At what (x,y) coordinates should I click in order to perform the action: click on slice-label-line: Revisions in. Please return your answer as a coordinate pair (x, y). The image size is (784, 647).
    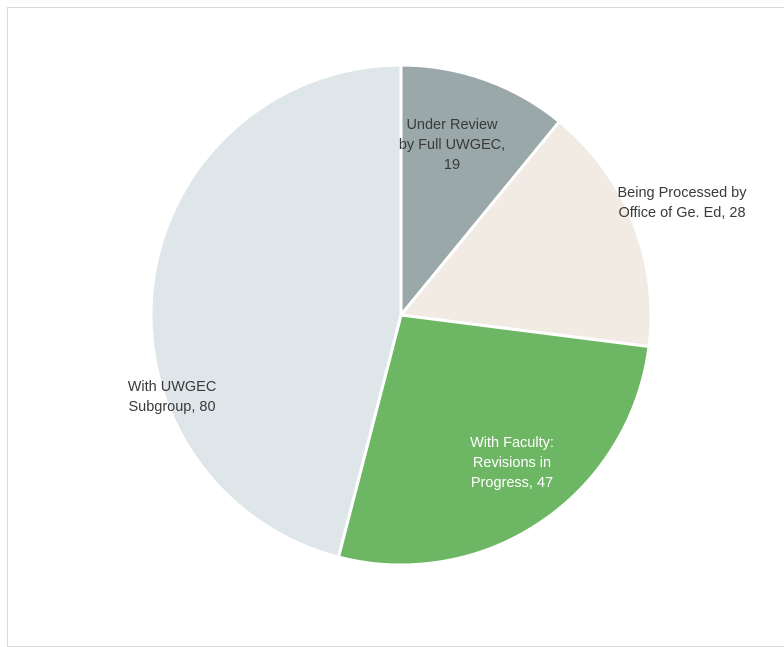
    Looking at the image, I should click on (512, 463).